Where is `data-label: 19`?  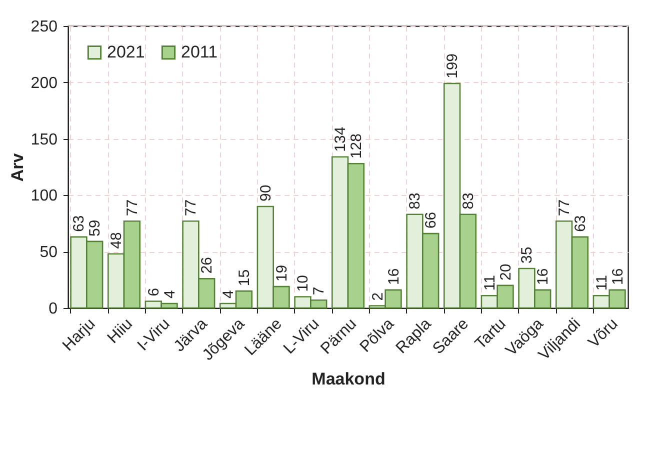 data-label: 19 is located at coordinates (281, 273).